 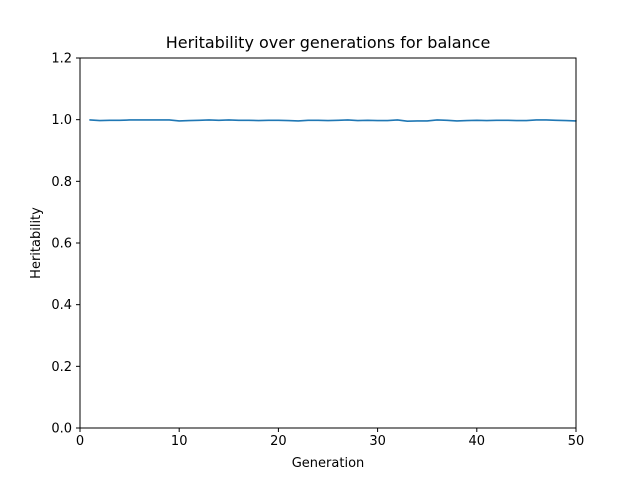 I want to click on x-tick-label: 40, so click(x=477, y=441).